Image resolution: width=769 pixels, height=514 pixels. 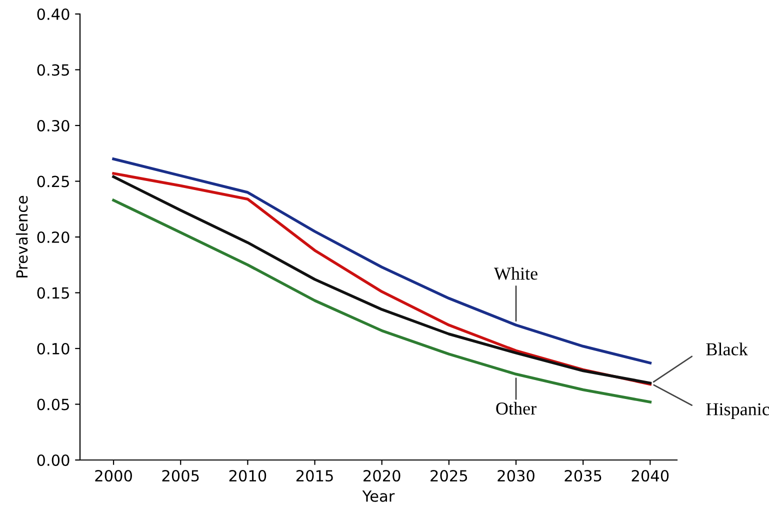 What do you see at coordinates (53, 293) in the screenshot?
I see `y-tick-label: 0.15` at bounding box center [53, 293].